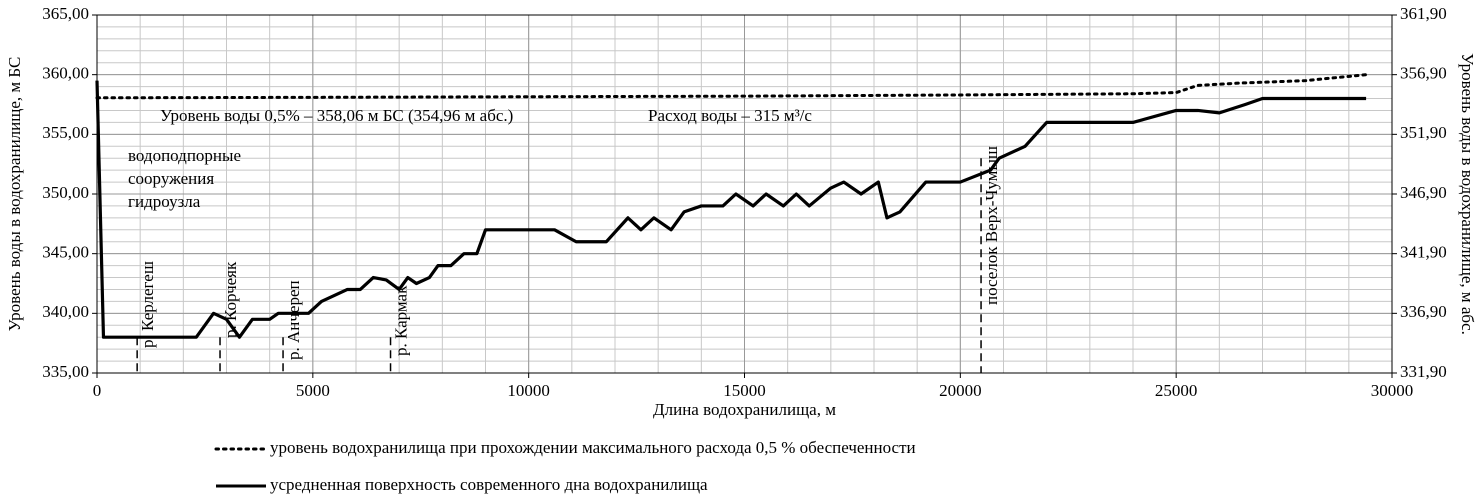 This screenshot has width=1482, height=498. I want to click on y-tick-label: 355,00, so click(65, 132).